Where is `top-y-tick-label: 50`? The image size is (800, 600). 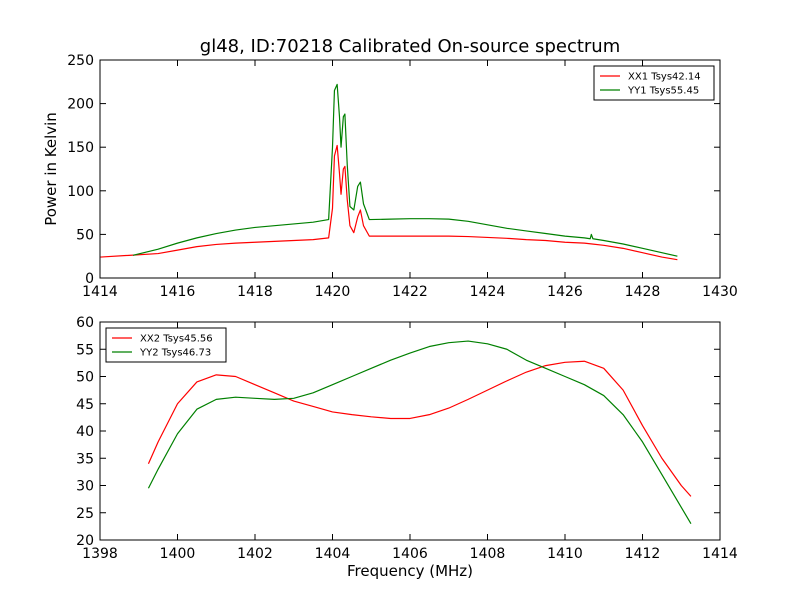
top-y-tick-label: 50 is located at coordinates (85, 235).